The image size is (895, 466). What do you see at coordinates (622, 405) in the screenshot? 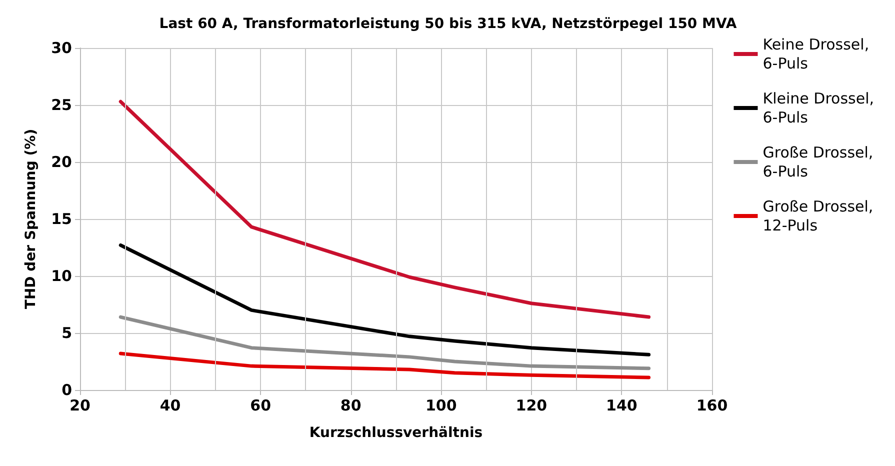
I see `x-tick-label: 140` at bounding box center [622, 405].